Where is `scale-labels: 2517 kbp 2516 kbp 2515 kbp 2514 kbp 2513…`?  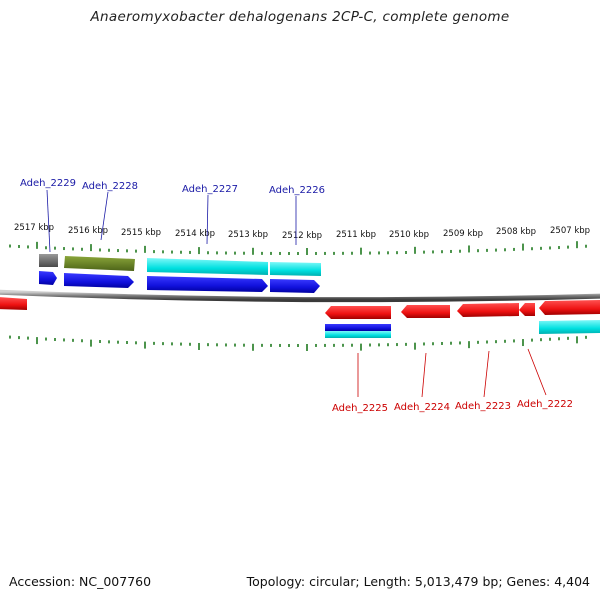 scale-labels: 2517 kbp 2516 kbp 2515 kbp 2514 kbp 2513… is located at coordinates (302, 232).